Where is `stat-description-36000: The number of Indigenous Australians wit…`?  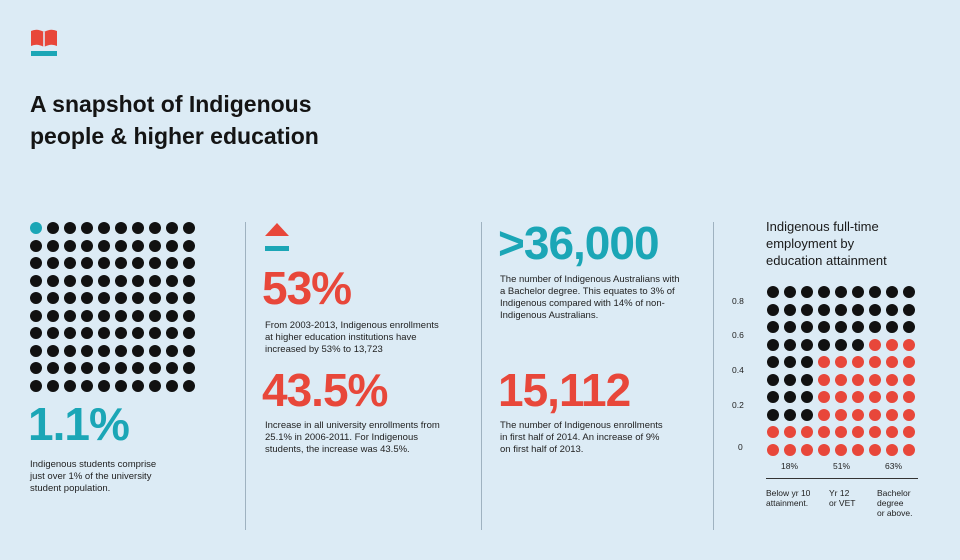
stat-description-36000: The number of Indigenous Australians wit… is located at coordinates (602, 298).